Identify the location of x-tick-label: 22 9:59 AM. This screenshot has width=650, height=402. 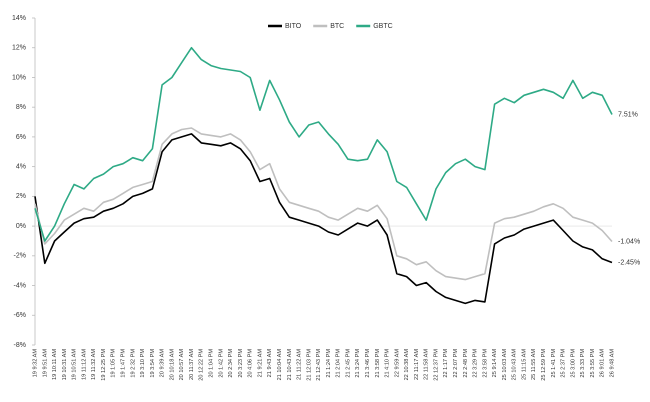
(397, 363).